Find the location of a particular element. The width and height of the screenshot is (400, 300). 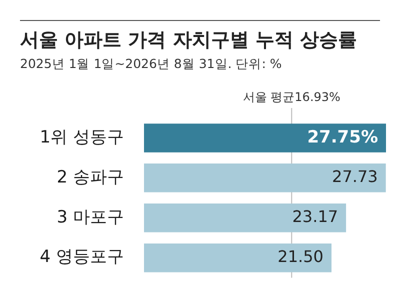

y-tick-label: 2 송파구 is located at coordinates (90, 177).